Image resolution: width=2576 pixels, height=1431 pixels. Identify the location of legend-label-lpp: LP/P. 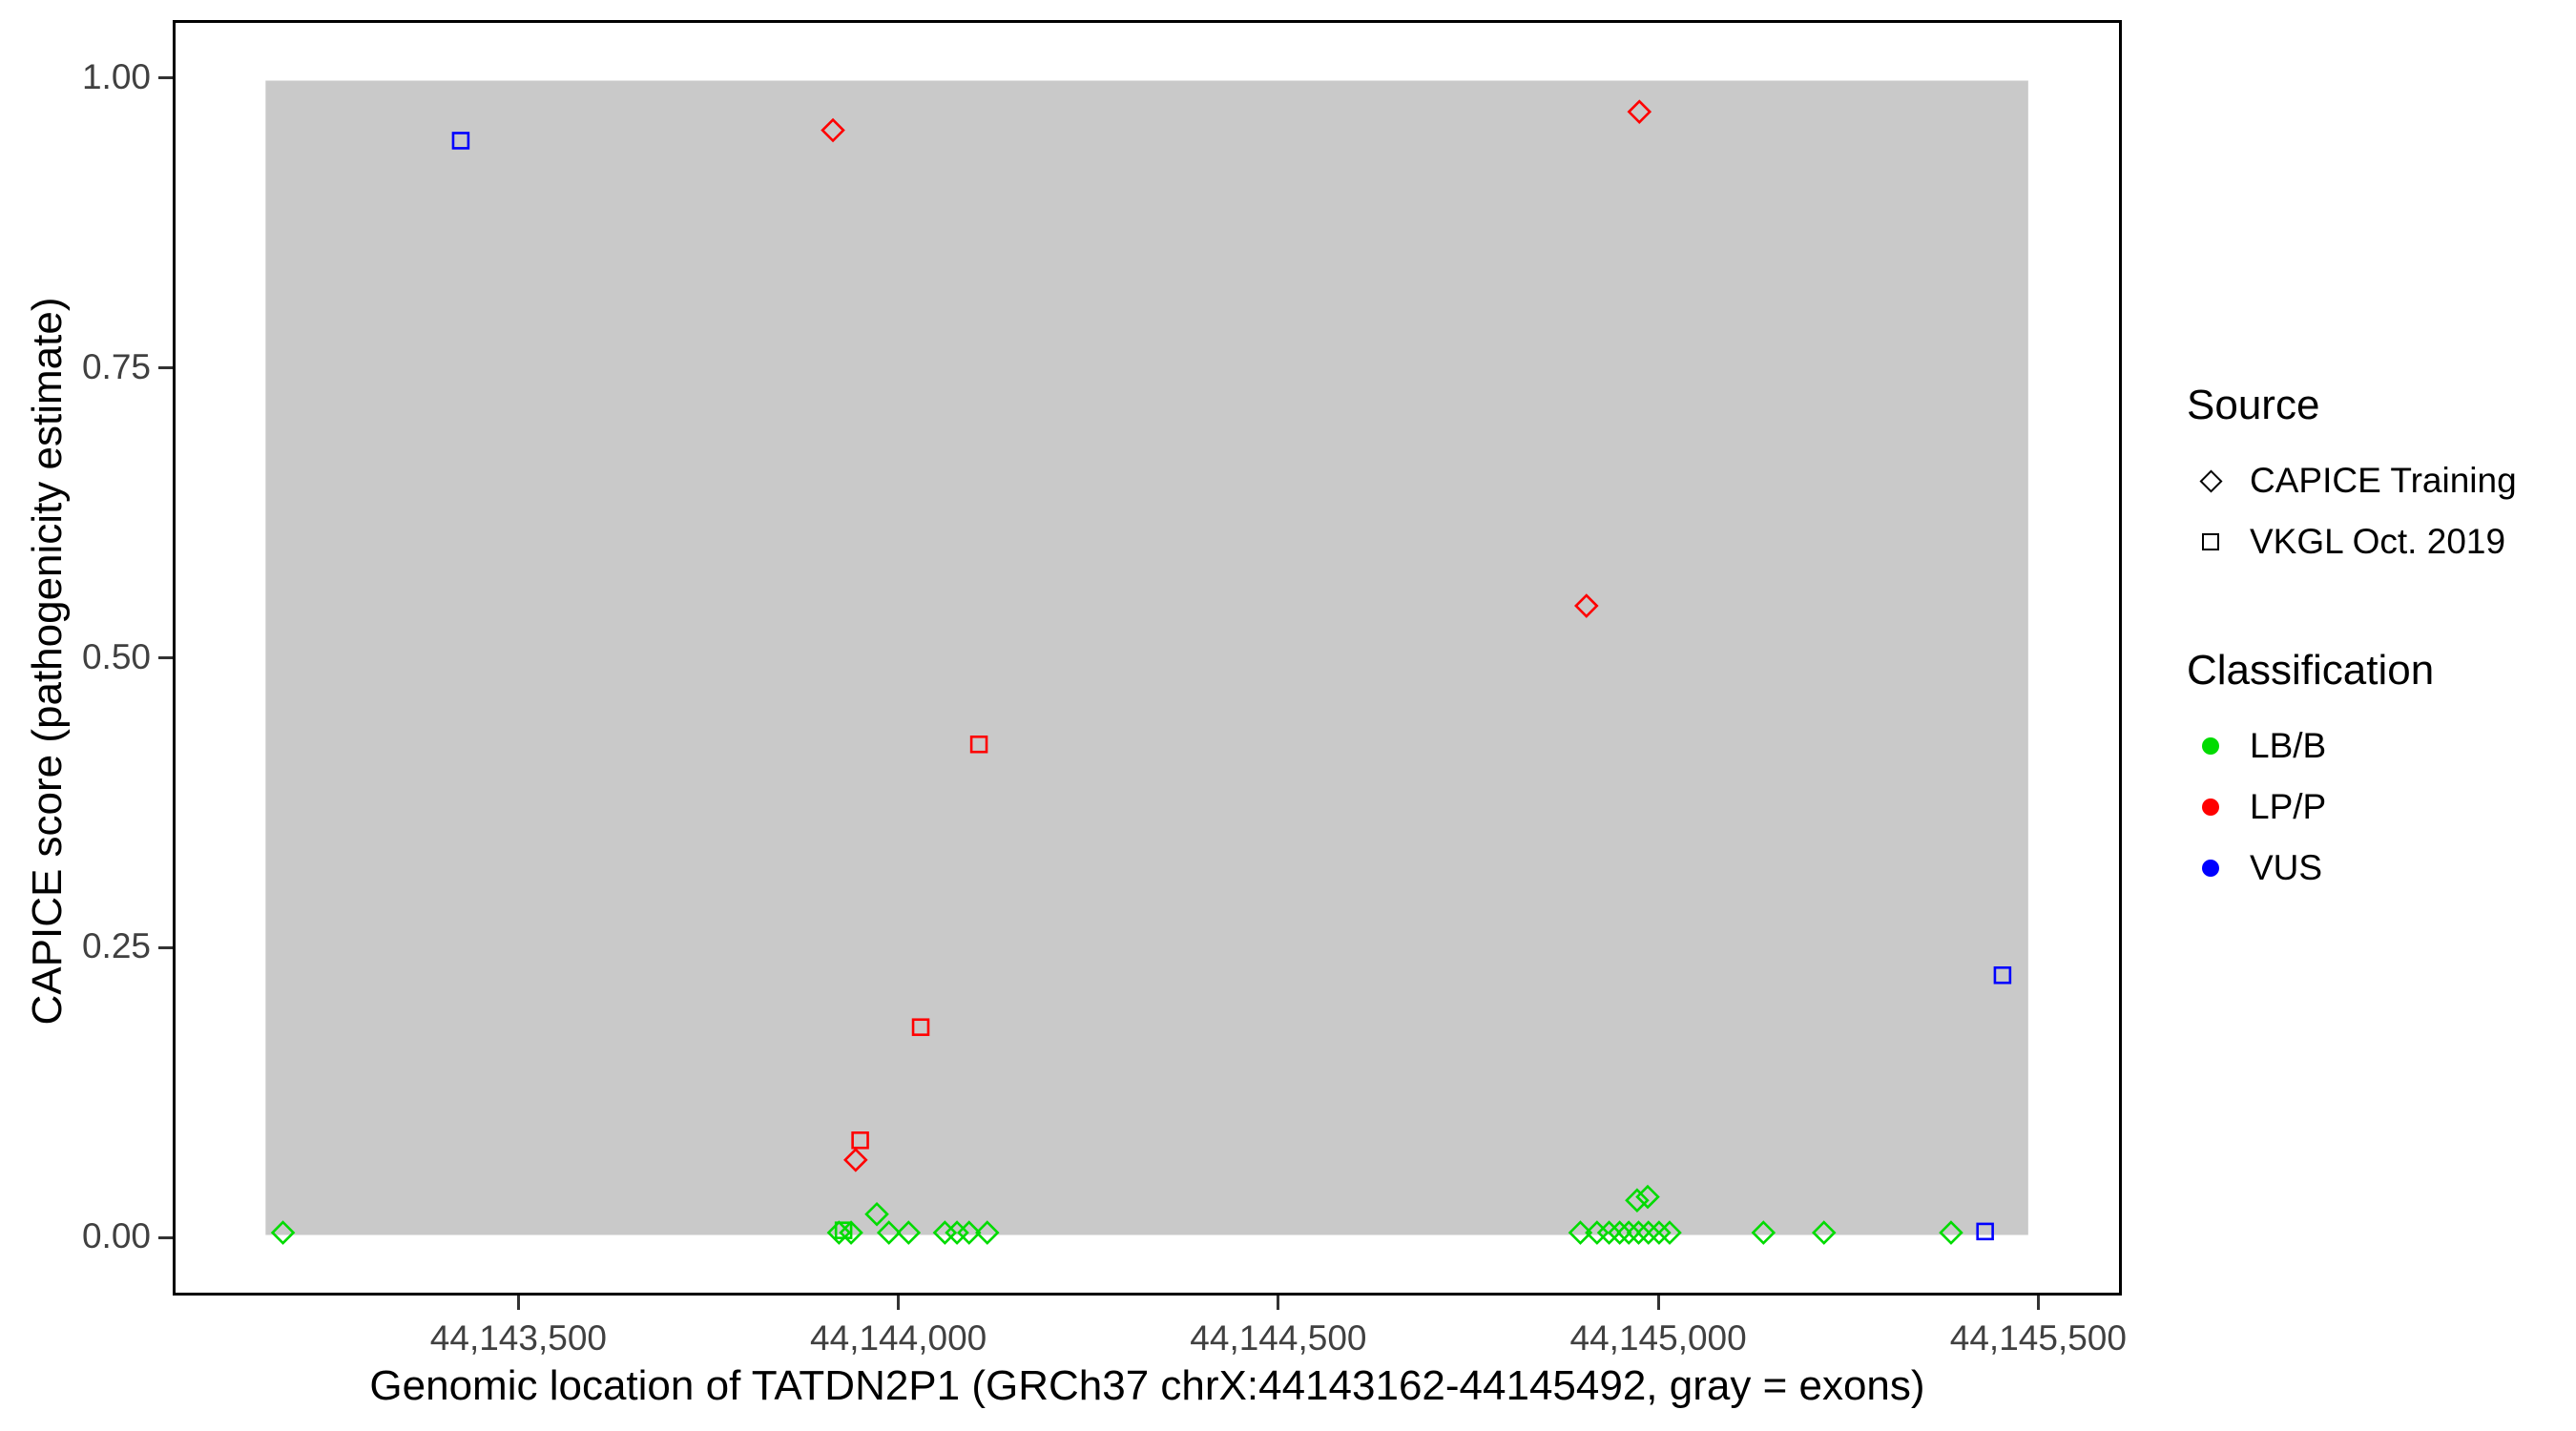
(2288, 807).